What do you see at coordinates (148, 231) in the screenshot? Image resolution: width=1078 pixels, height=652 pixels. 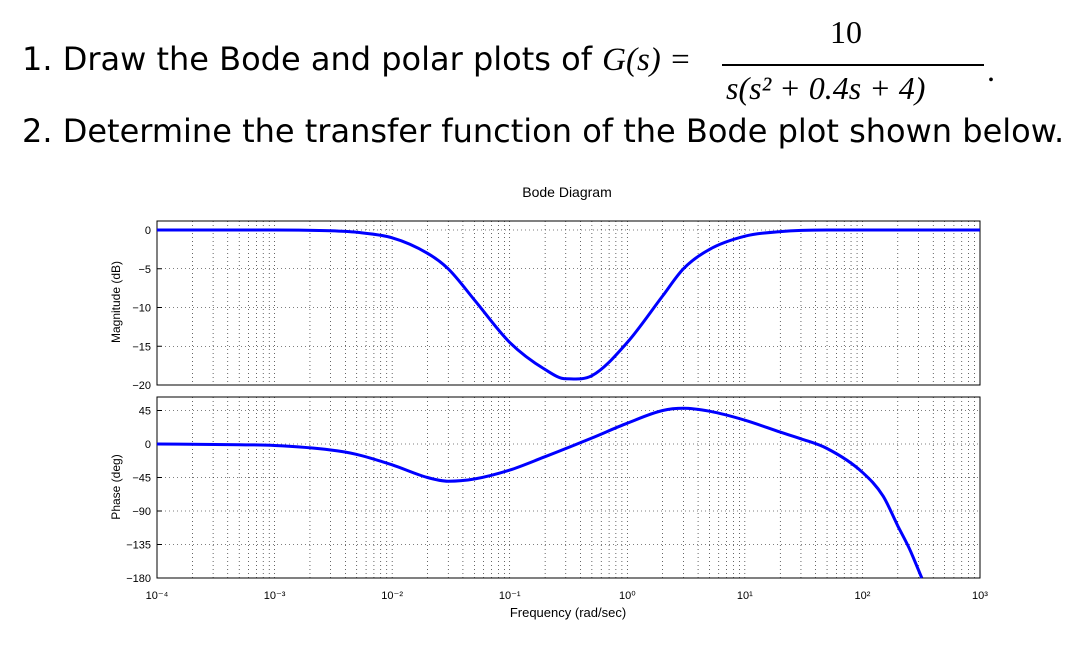 I see `magnitude-y-tick-label: 0` at bounding box center [148, 231].